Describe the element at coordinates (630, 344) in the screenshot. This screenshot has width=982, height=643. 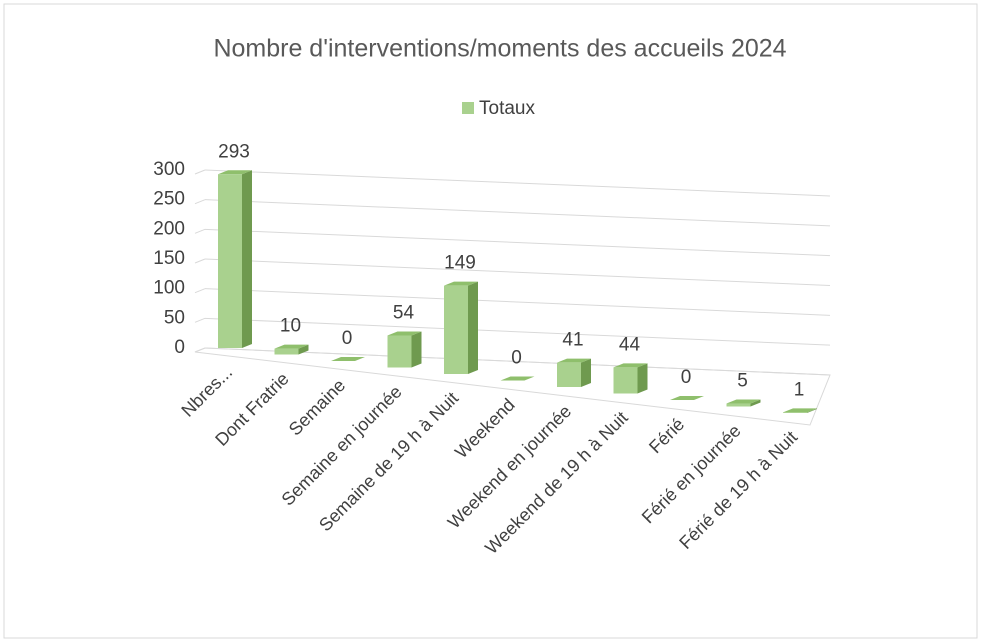
I see `value-label: 44` at that location.